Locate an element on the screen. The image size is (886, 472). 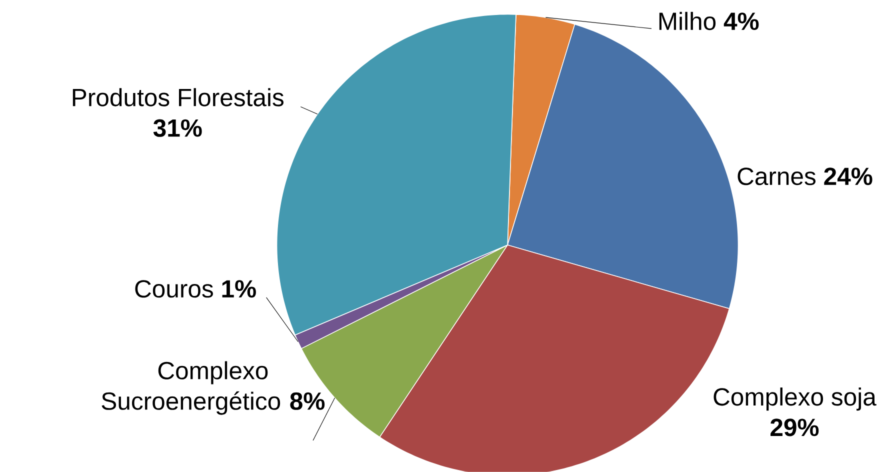
slice-label: Complexo Sucroenergético is located at coordinates (191, 388).